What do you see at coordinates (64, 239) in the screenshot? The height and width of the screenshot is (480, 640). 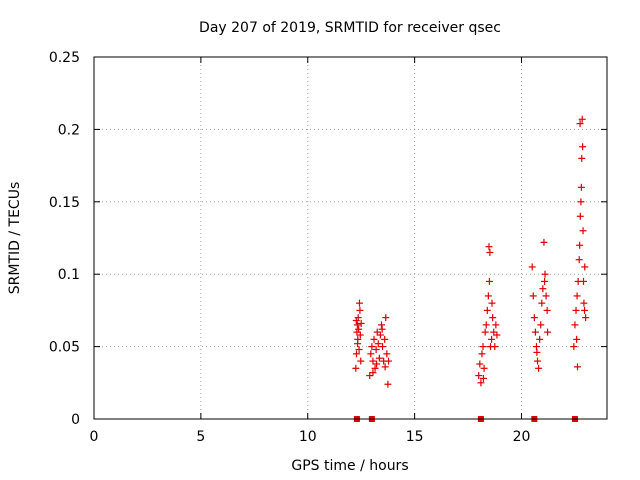 I see `y-tick-labels: 0 0.05 0.1 0.15 0.2 0.25` at bounding box center [64, 239].